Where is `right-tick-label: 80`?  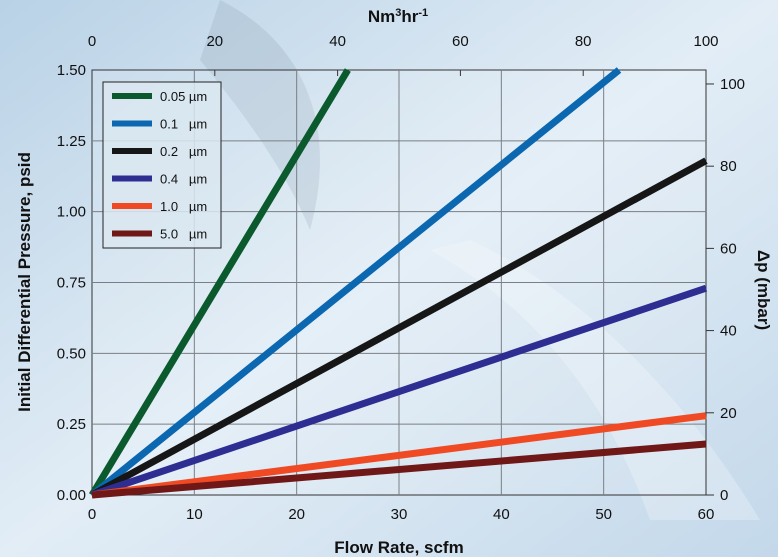 right-tick-label: 80 is located at coordinates (728, 166).